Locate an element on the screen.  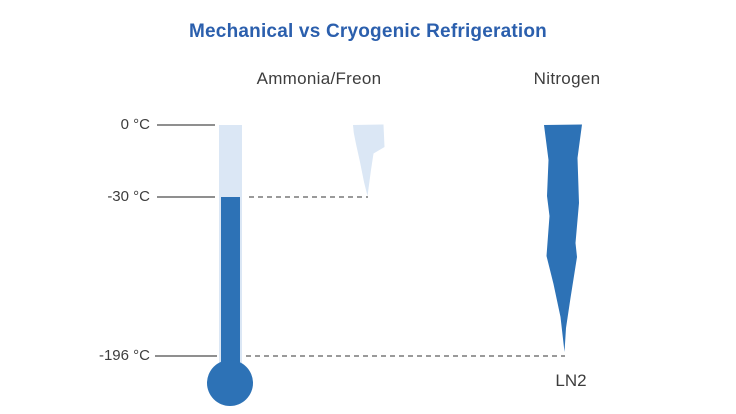
thermometer-mercury-fill is located at coordinates (230, 284).